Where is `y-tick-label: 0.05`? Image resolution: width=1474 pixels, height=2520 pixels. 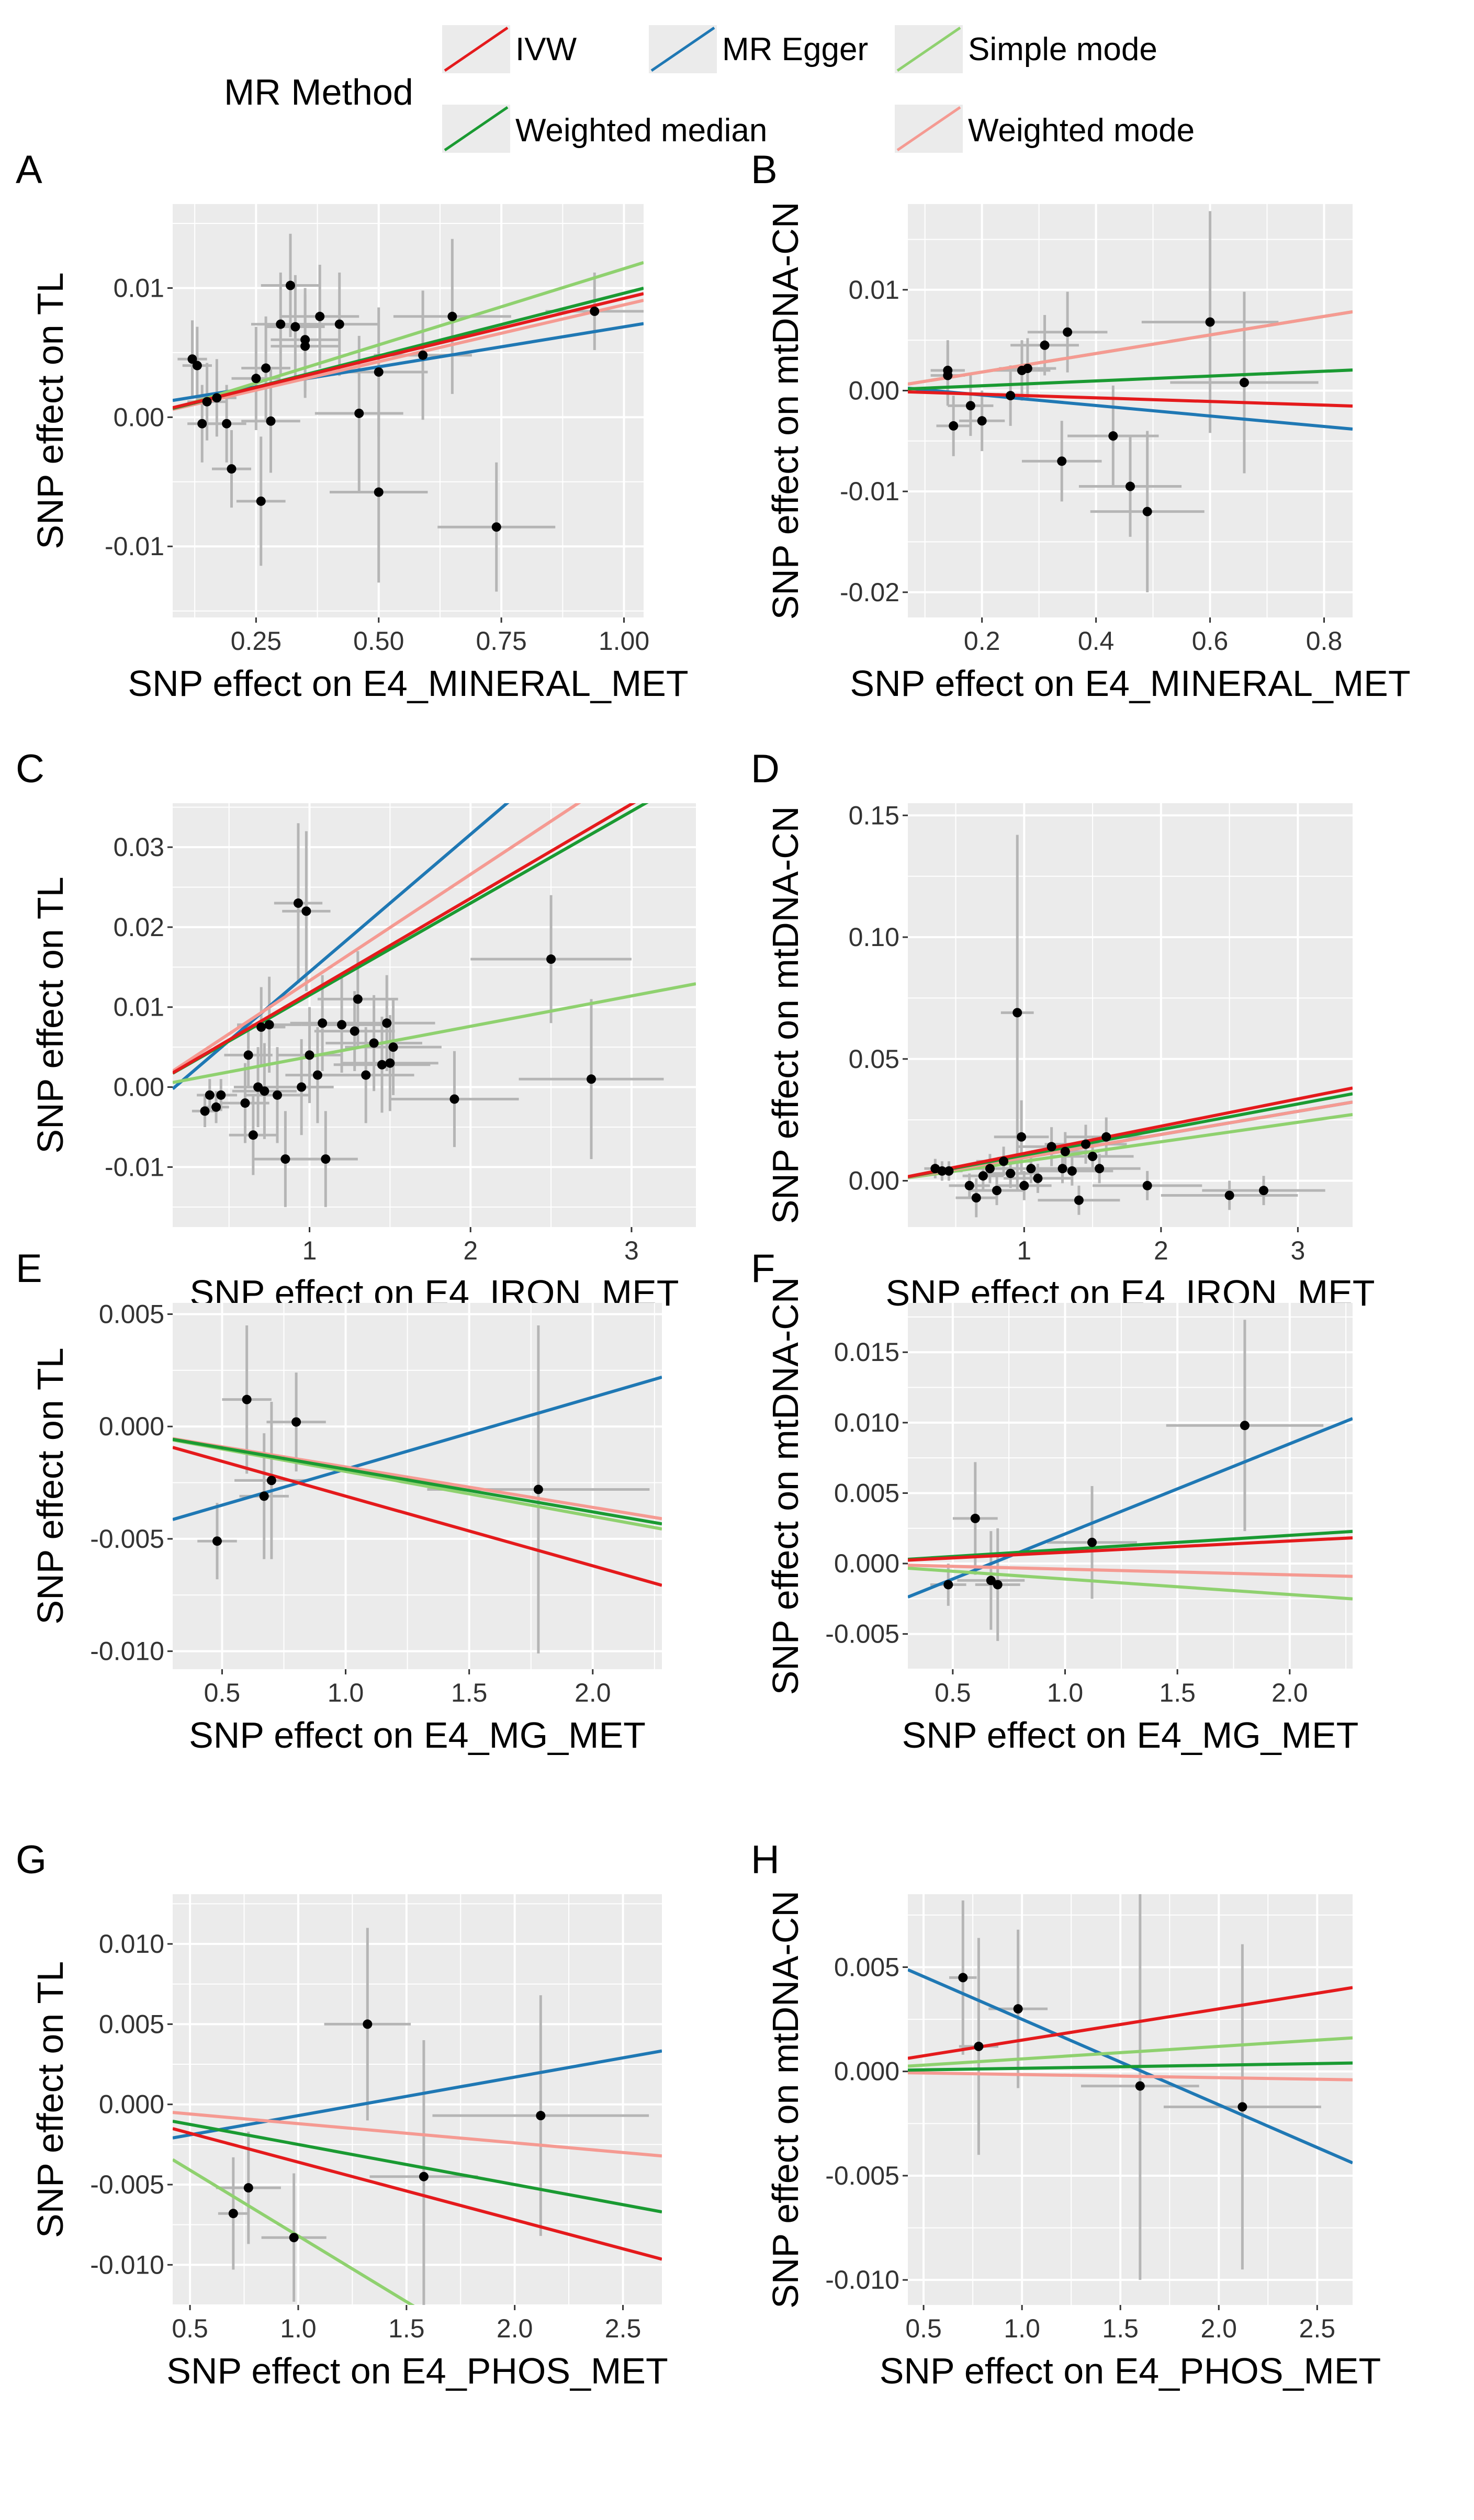 y-tick-label: 0.05 is located at coordinates (874, 1059).